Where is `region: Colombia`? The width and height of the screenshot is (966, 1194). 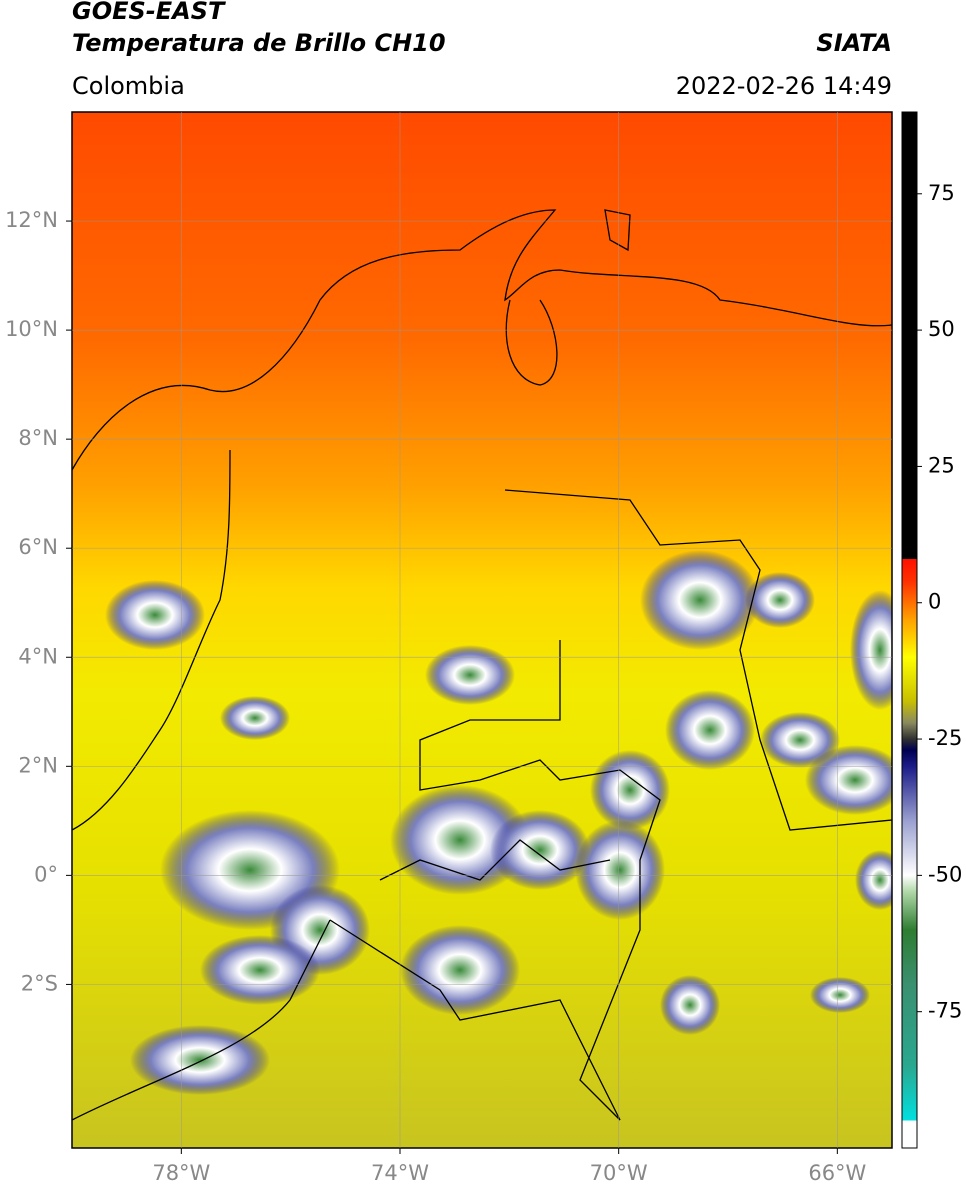 region: Colombia is located at coordinates (128, 86).